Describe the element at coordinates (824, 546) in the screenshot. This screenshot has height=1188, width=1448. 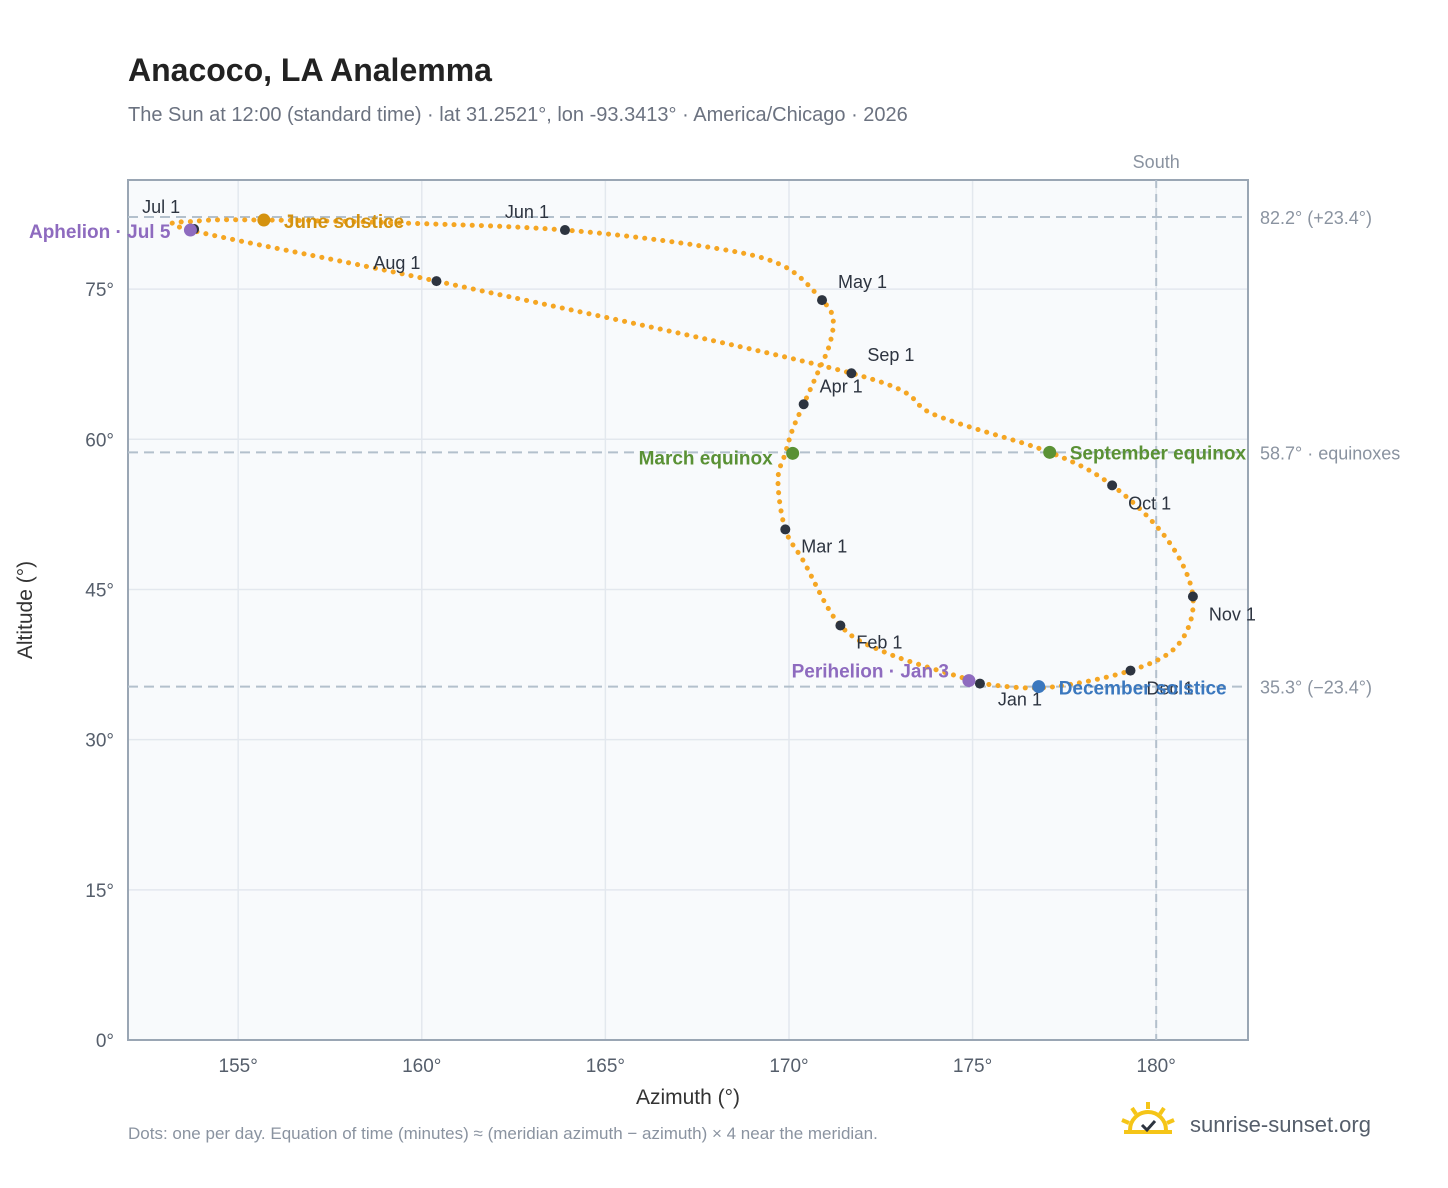
I see `month-label: Mar 1` at that location.